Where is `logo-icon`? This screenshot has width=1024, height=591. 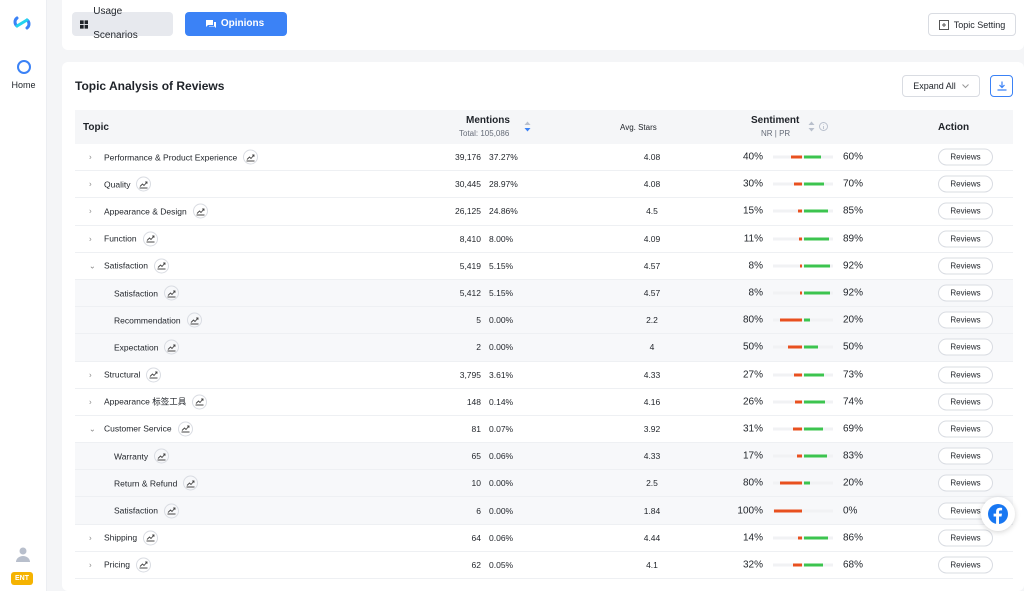 logo-icon is located at coordinates (22, 23).